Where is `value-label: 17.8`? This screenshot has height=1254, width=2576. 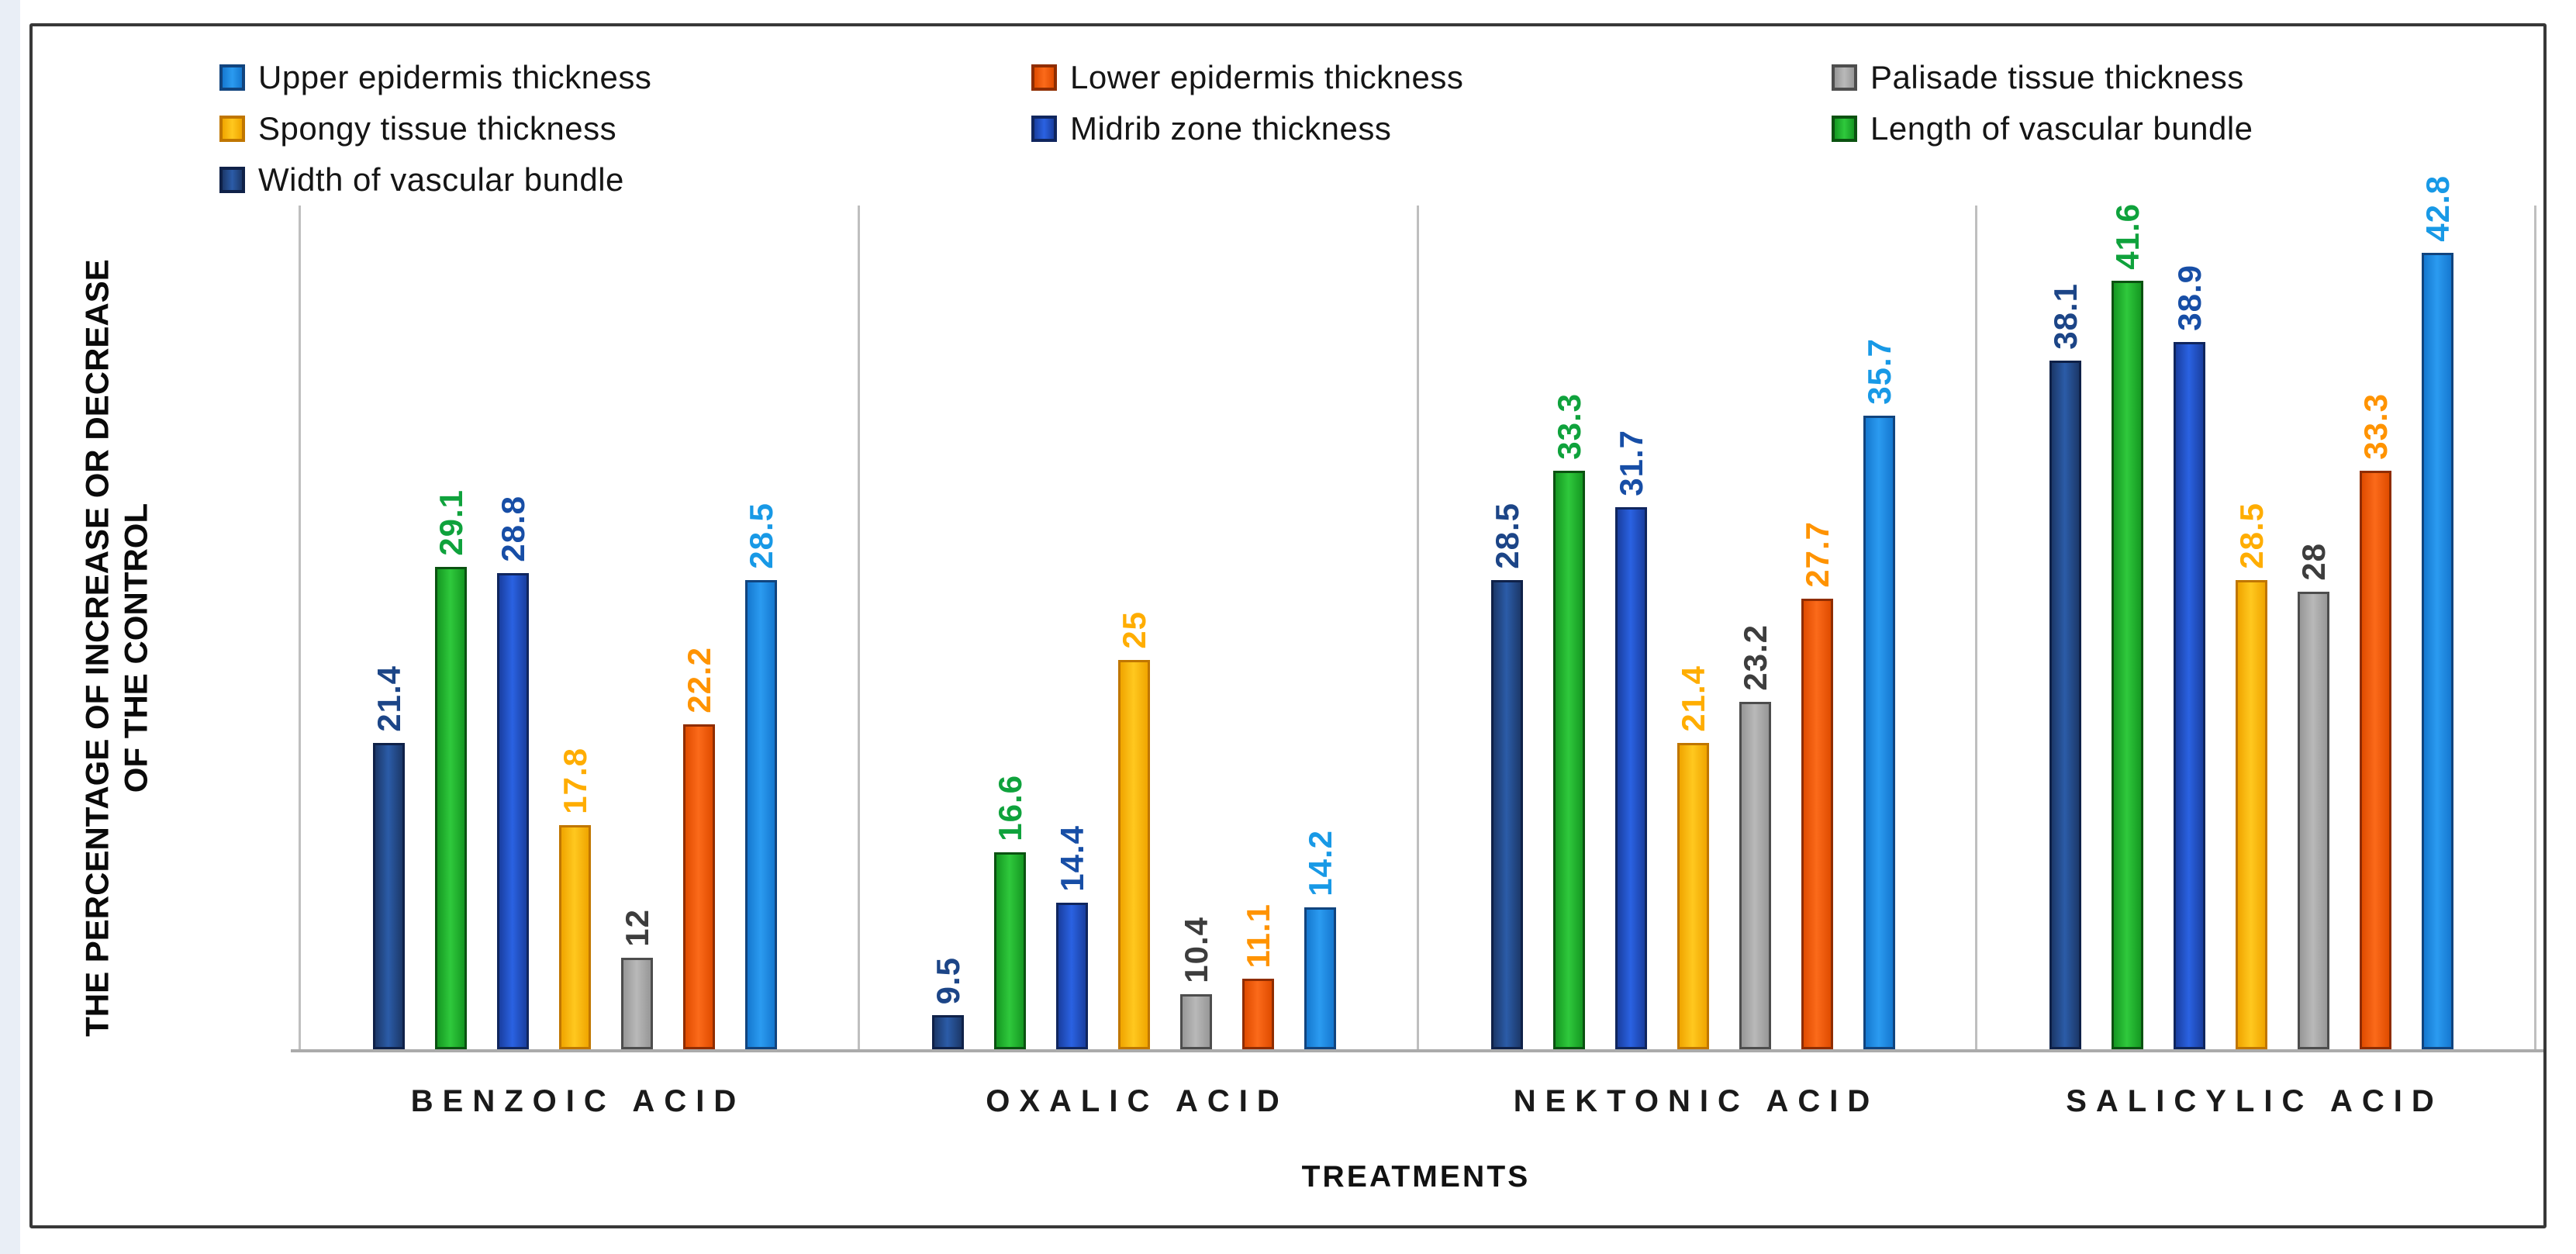 value-label: 17.8 is located at coordinates (574, 781).